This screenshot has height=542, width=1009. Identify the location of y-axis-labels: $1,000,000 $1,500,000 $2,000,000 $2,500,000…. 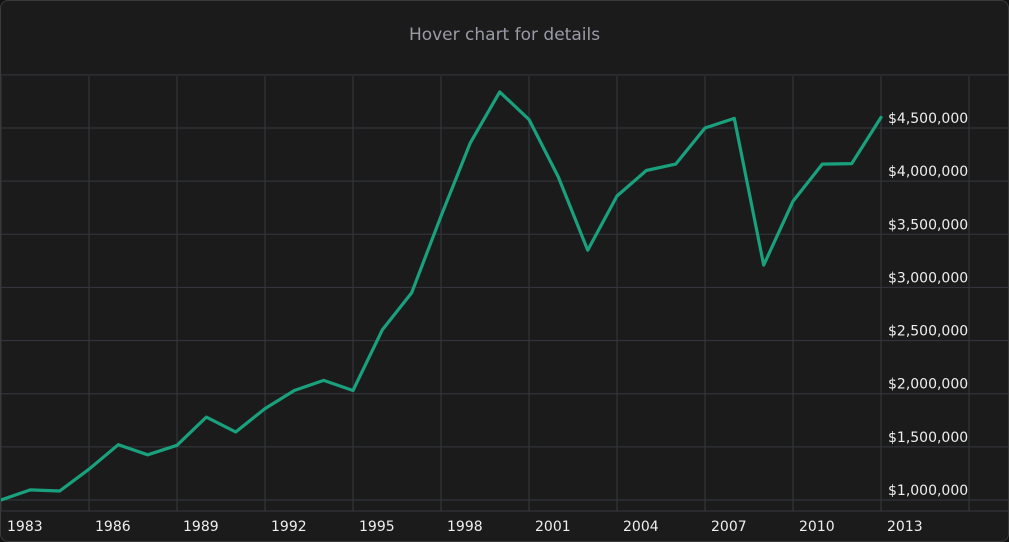
(928, 305).